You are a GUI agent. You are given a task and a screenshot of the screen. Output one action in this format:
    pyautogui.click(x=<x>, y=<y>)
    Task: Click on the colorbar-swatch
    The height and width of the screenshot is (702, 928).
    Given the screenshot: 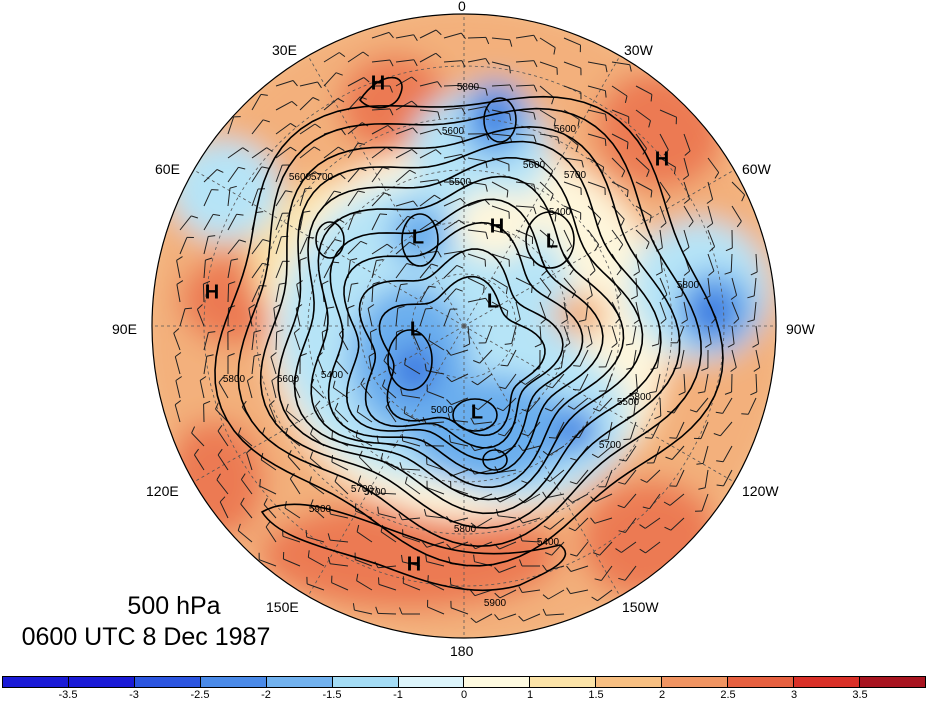 What is the action you would take?
    pyautogui.click(x=299, y=682)
    